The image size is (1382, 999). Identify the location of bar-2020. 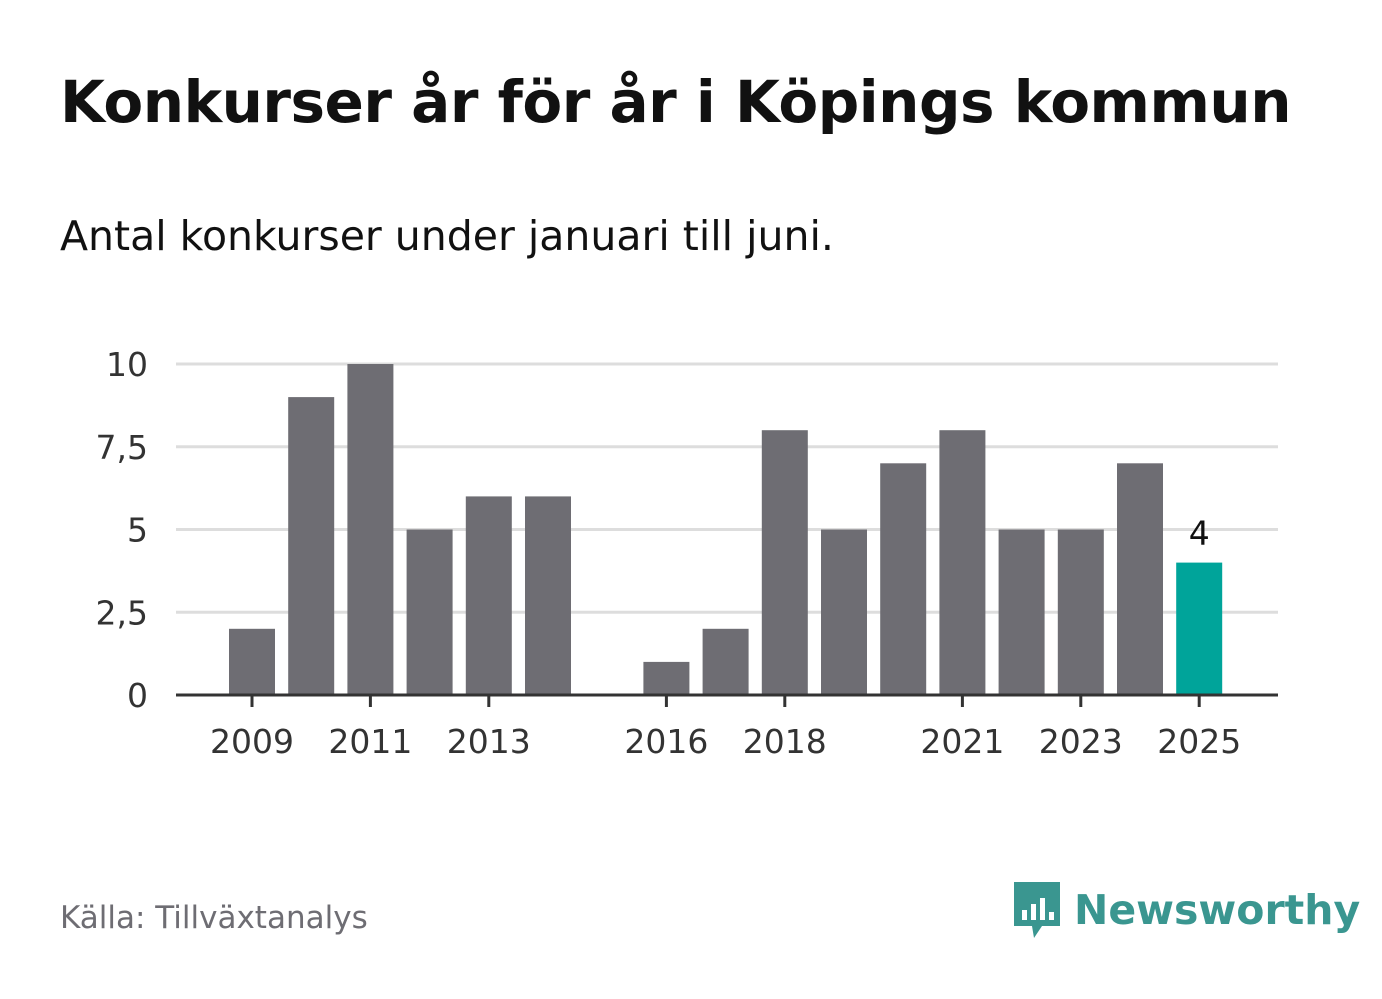
(903, 579).